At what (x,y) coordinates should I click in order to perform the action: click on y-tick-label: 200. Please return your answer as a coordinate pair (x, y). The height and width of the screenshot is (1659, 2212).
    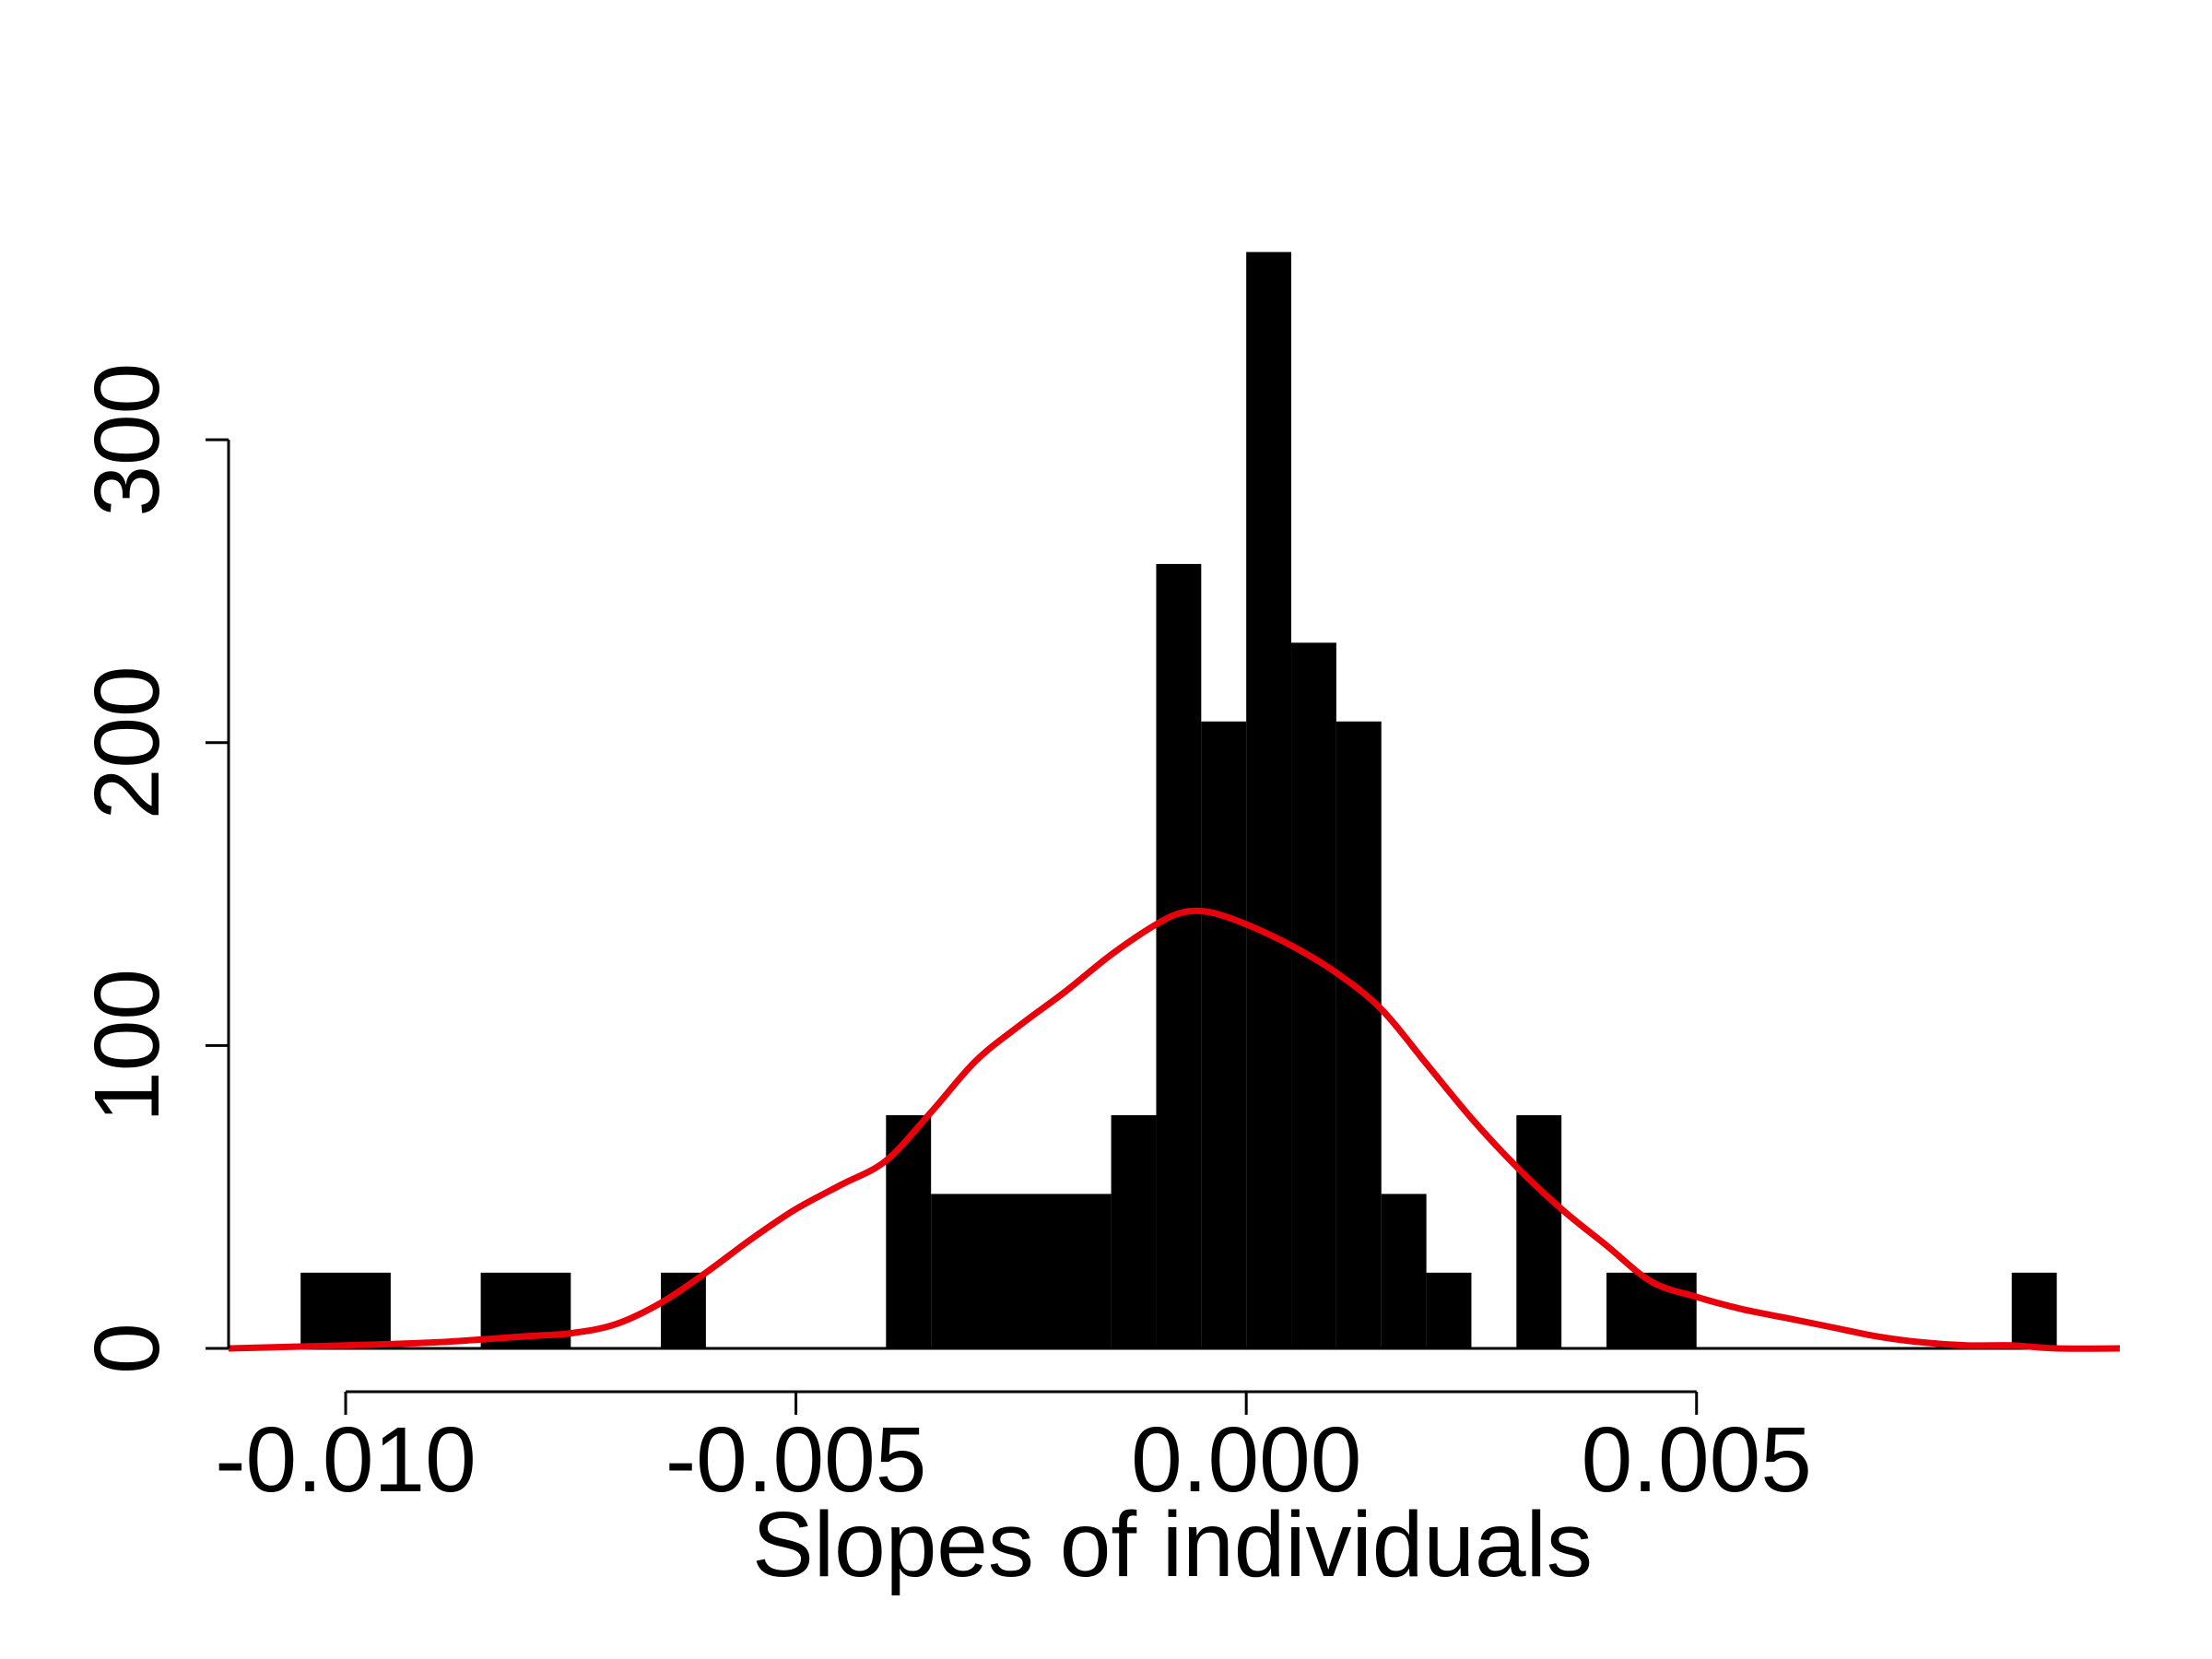
    Looking at the image, I should click on (127, 742).